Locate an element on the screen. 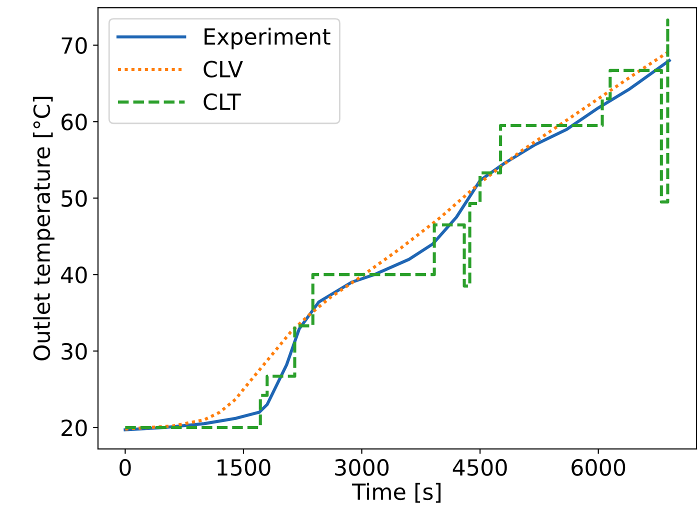 Image resolution: width=700 pixels, height=516 pixels. x-tick-label: 1500 is located at coordinates (244, 467).